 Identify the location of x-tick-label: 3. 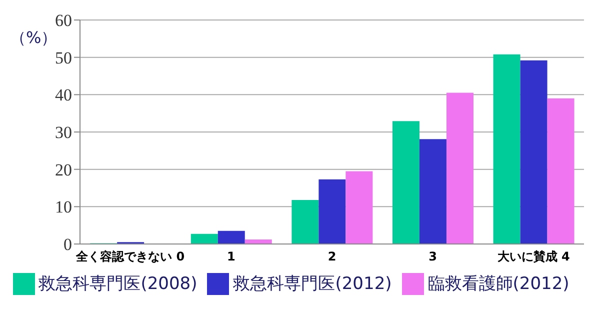
(432, 257).